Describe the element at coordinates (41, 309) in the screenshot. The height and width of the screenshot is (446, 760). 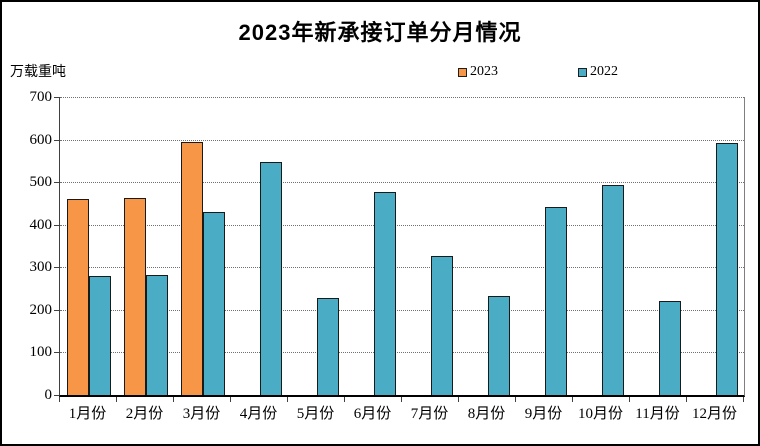
I see `y-tick-label-200: 200` at that location.